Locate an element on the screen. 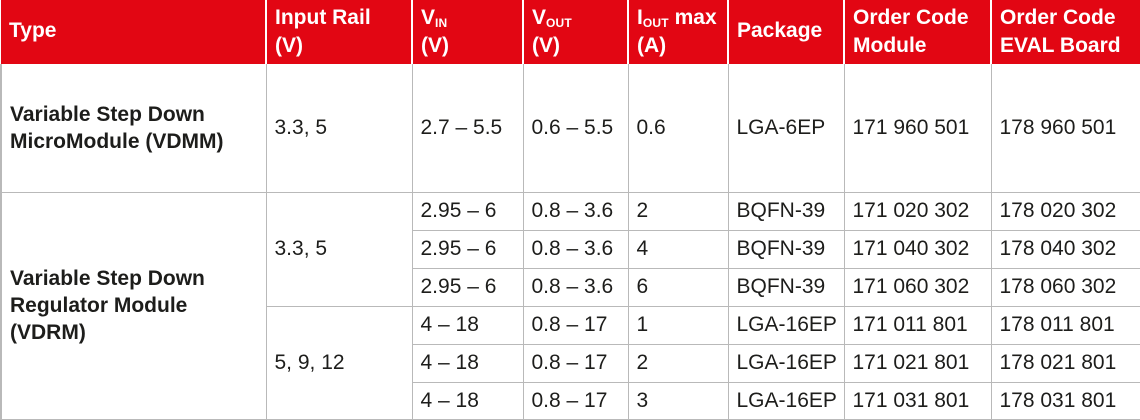  col-header-order-code-eval: Order Code EVAL Board is located at coordinates (1065, 32).